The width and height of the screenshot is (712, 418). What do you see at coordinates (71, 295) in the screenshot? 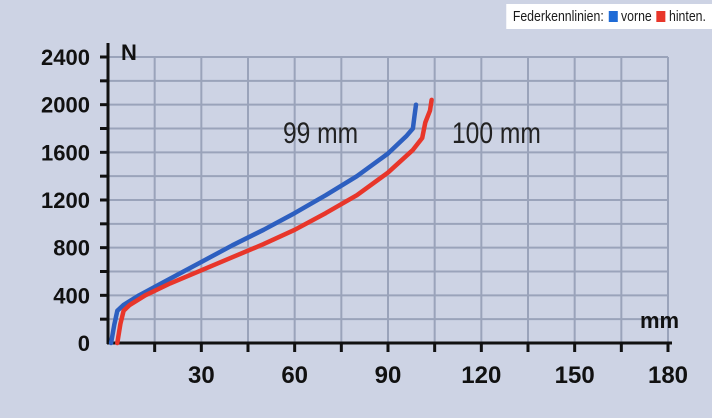
I see `y-tick-label: 400` at bounding box center [71, 295].